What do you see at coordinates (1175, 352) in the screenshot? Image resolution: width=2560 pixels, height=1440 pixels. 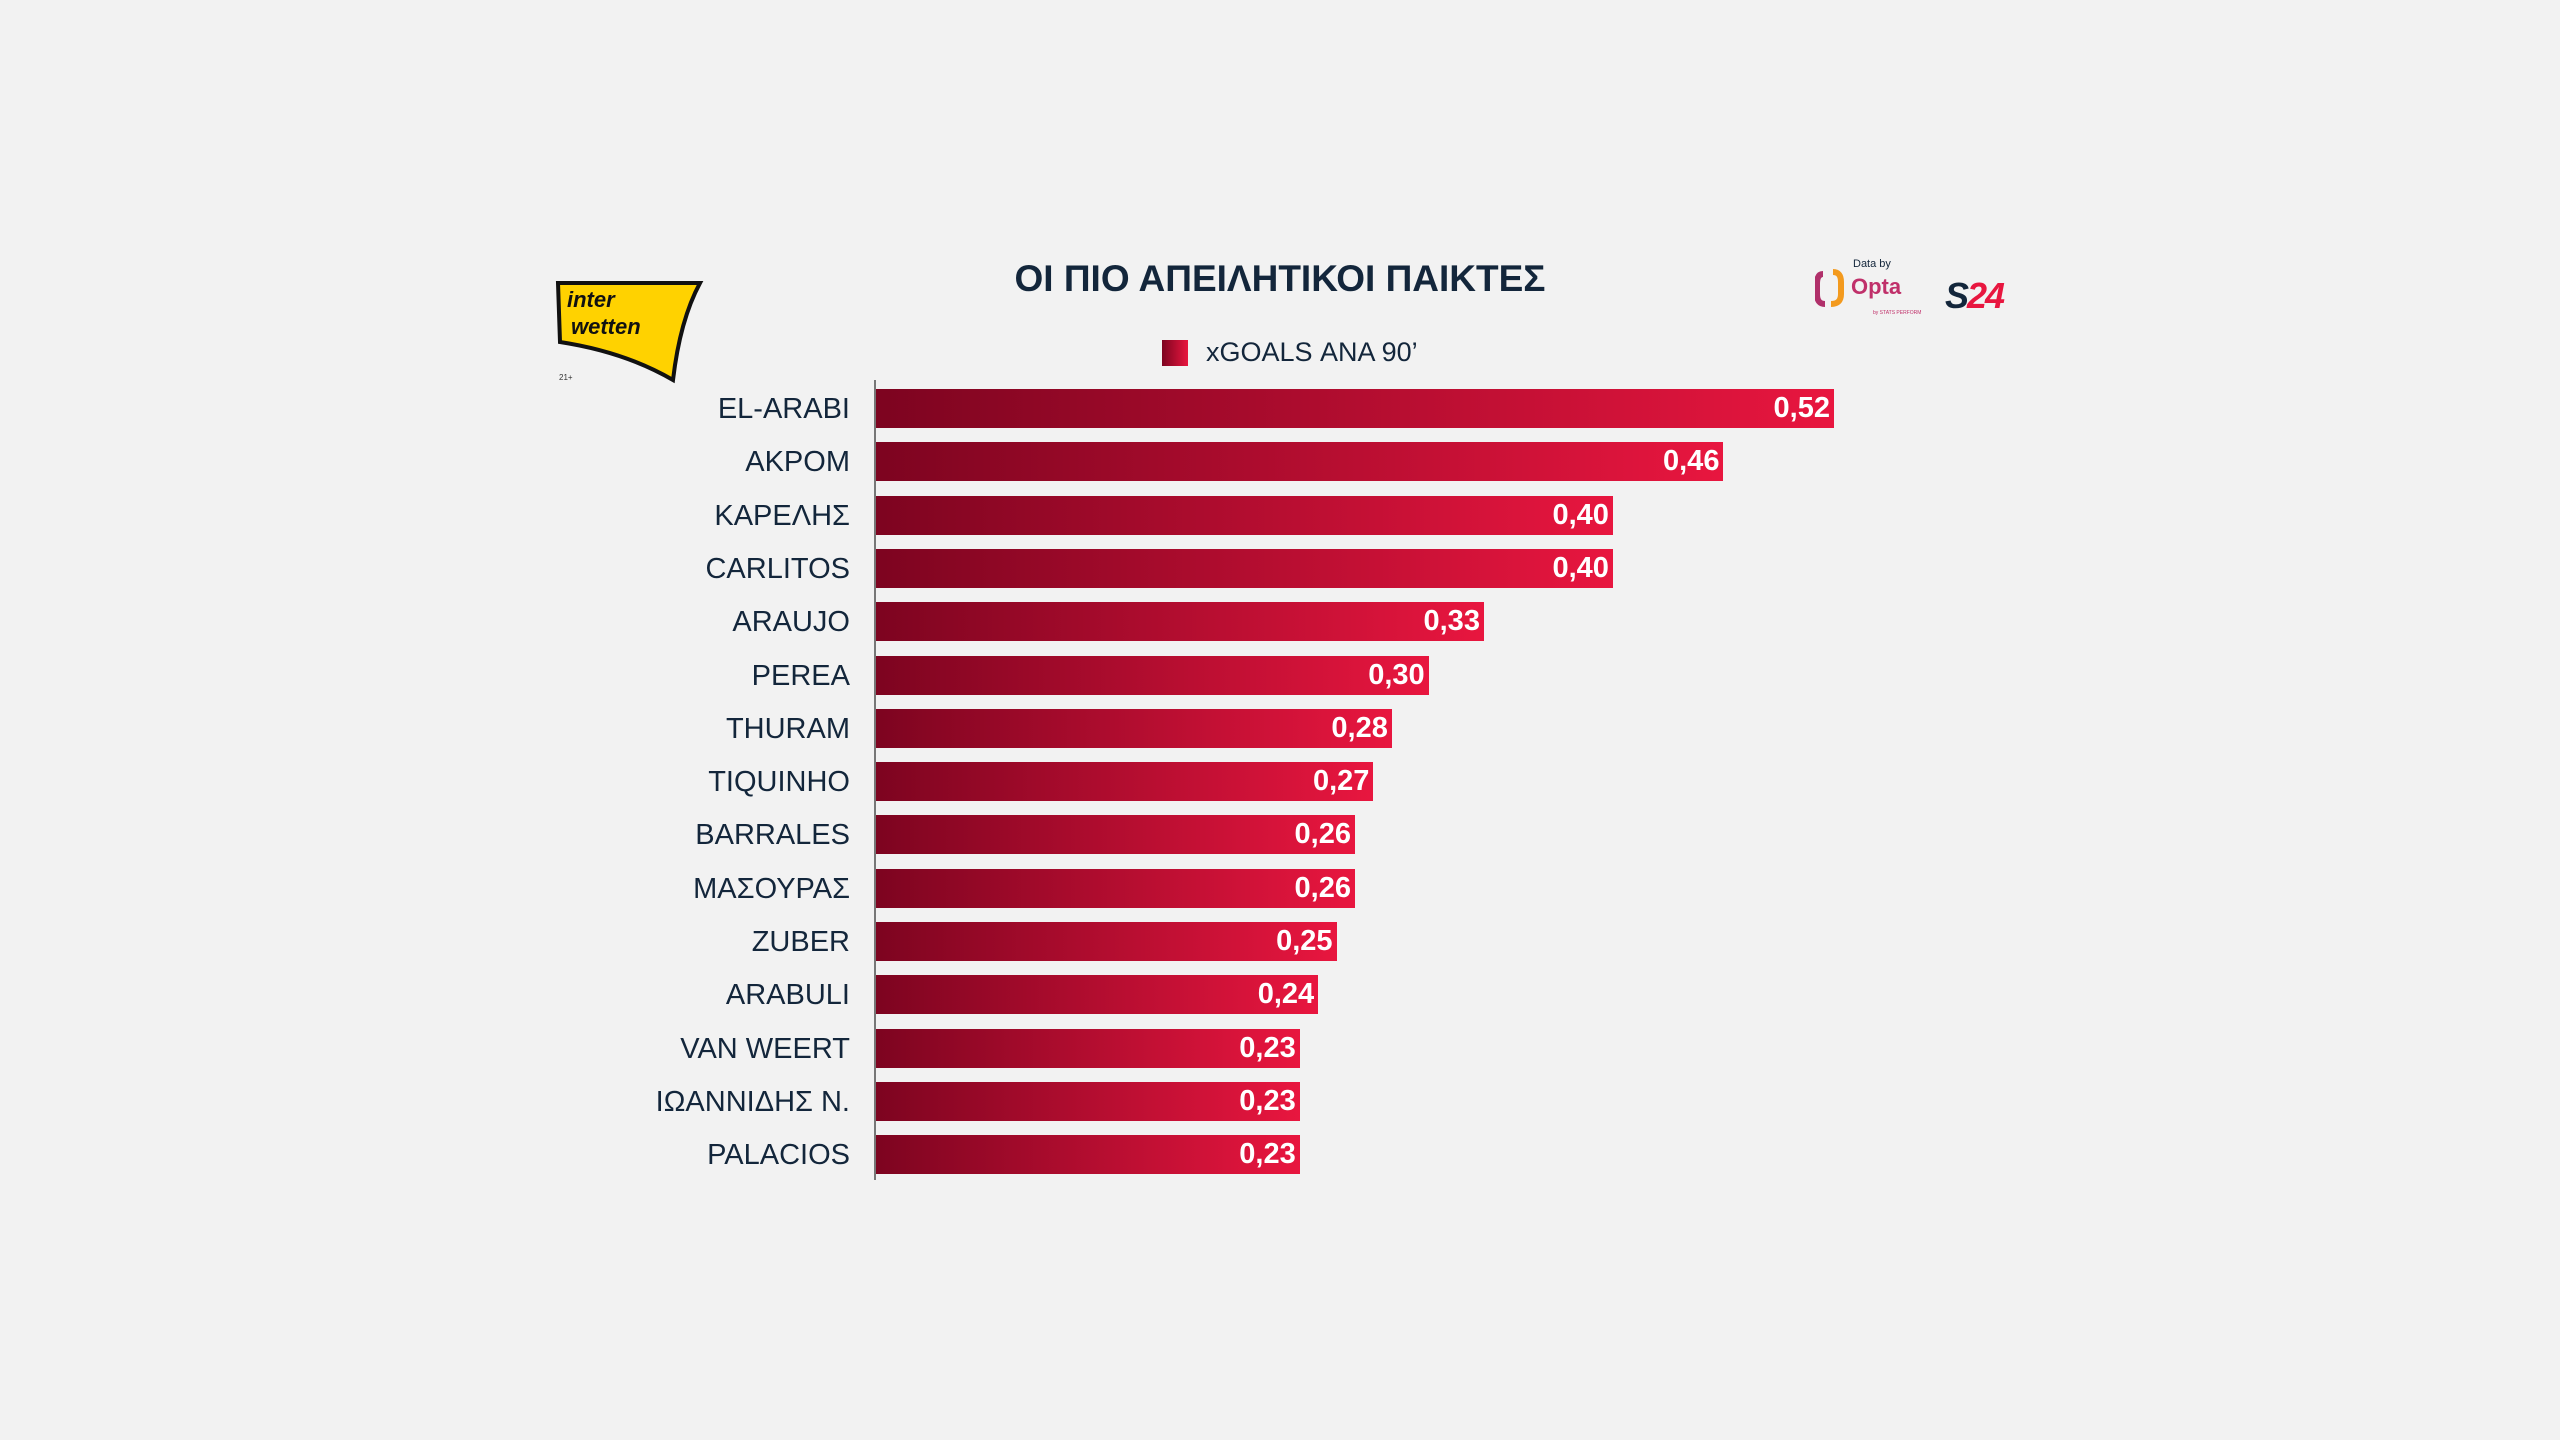 I see `legend-swatch` at bounding box center [1175, 352].